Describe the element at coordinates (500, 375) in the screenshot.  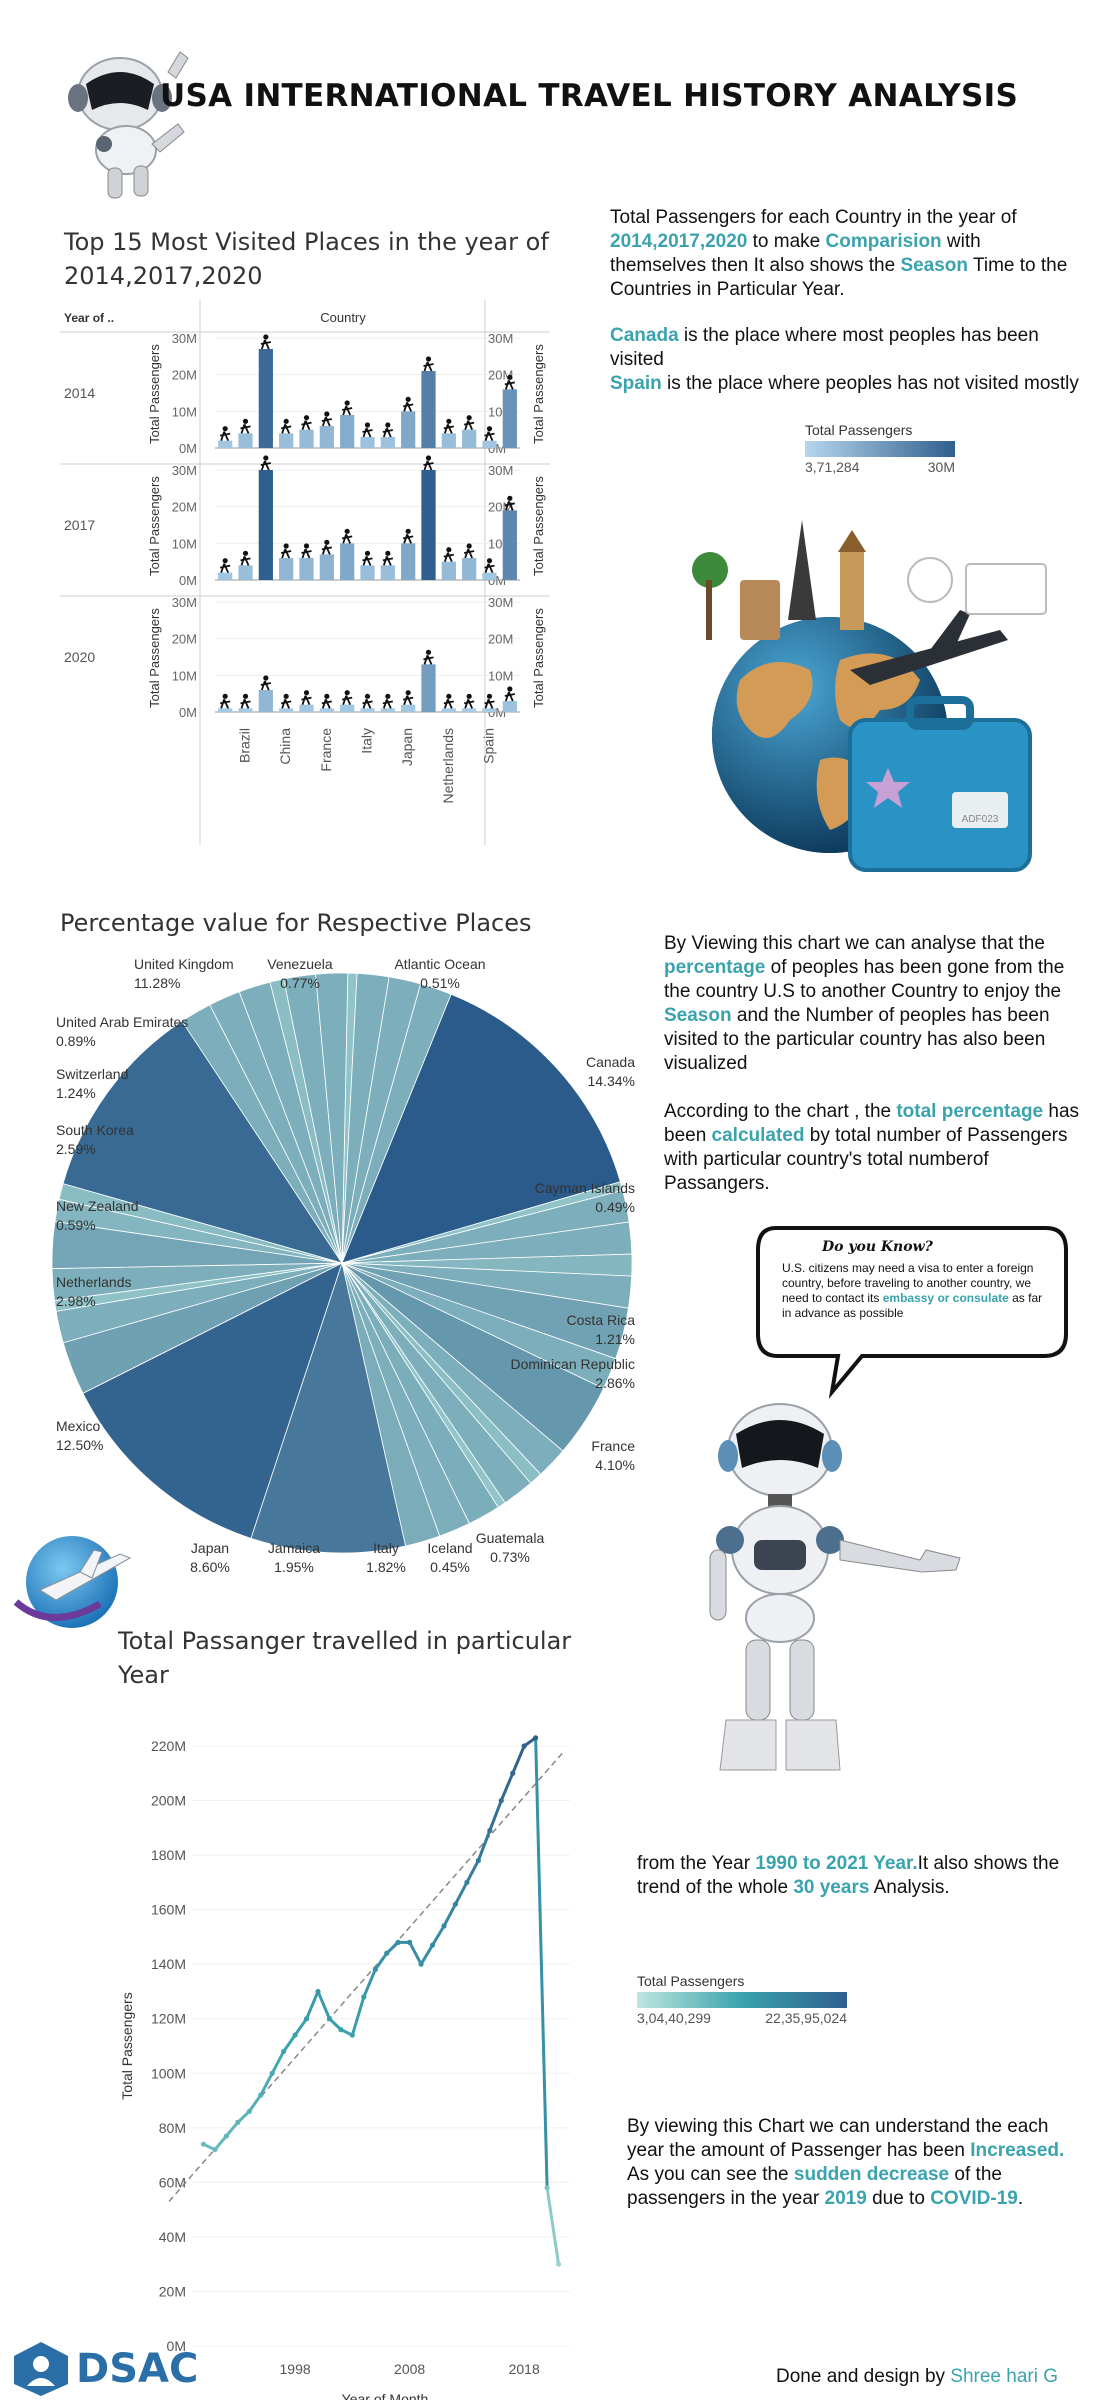
I see `top15-y-tick-right: 20M` at that location.